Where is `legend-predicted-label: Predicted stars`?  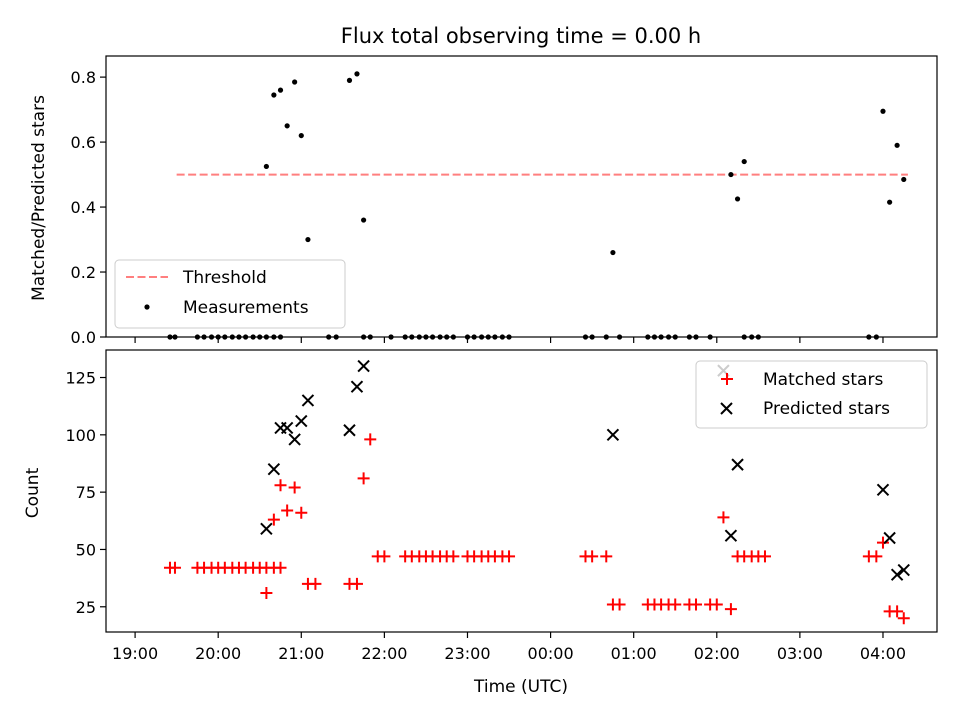 legend-predicted-label: Predicted stars is located at coordinates (826, 409).